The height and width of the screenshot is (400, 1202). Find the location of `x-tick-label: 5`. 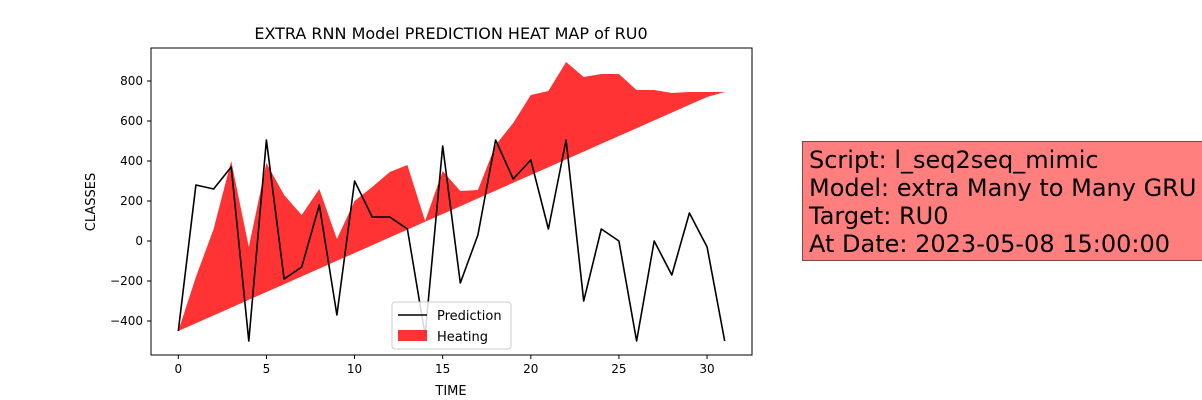

x-tick-label: 5 is located at coordinates (267, 369).